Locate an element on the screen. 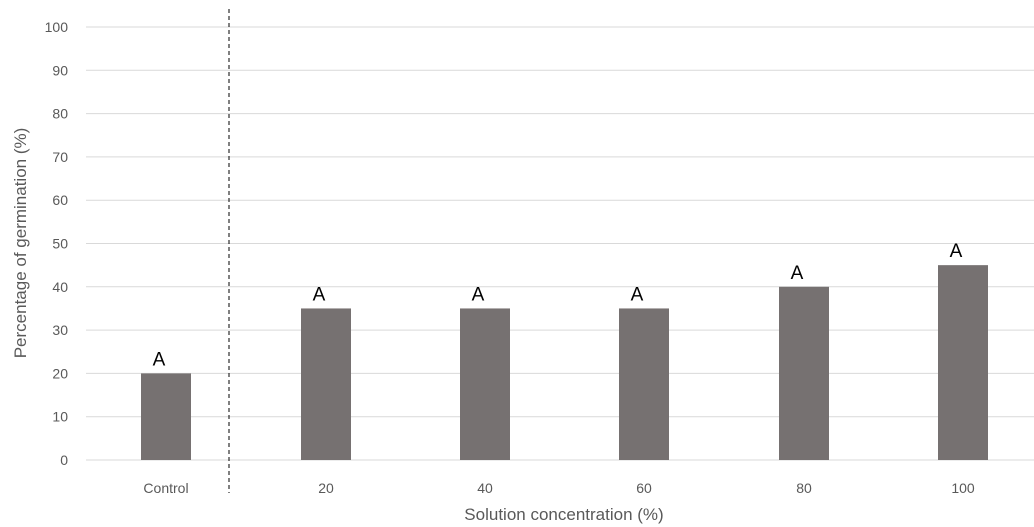  y-tick-label: 30 is located at coordinates (60, 330).